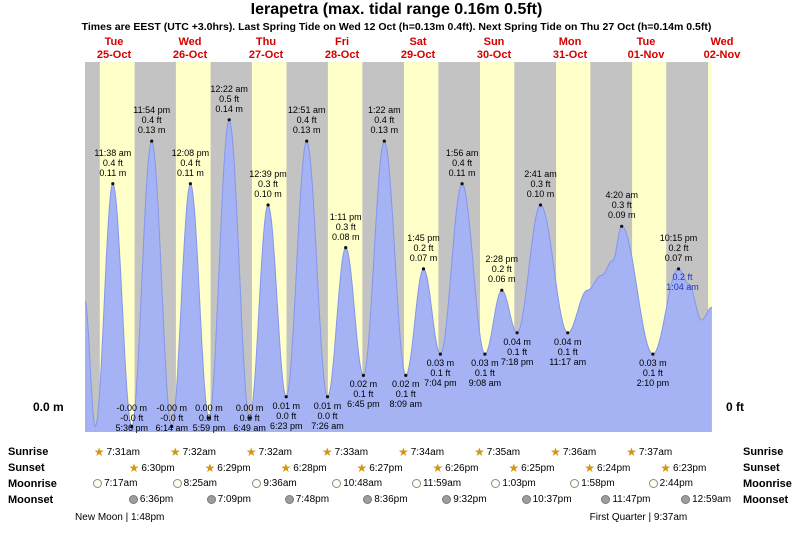 The width and height of the screenshot is (793, 539). I want to click on y-axis-label-left: 0.0 m, so click(48, 407).